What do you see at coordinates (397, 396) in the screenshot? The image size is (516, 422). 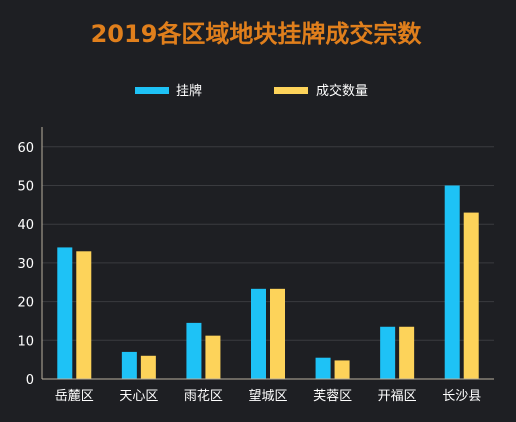 I see `x-tick-label: 开福区` at bounding box center [397, 396].